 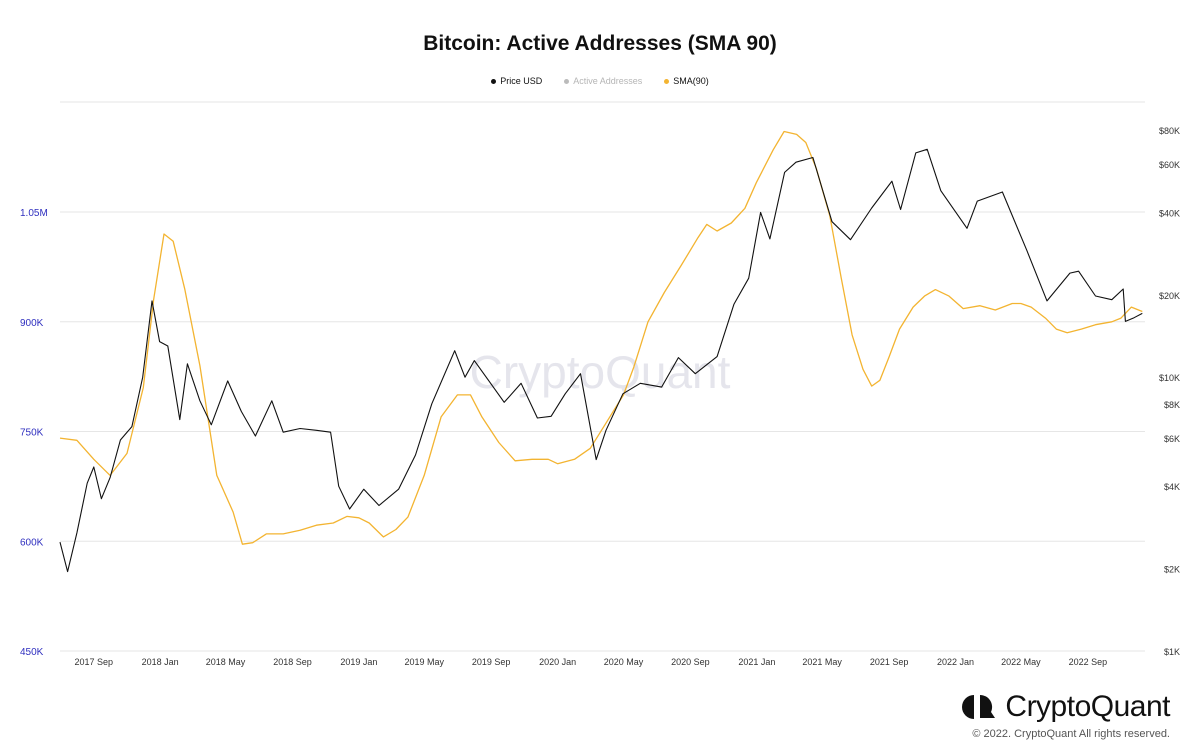 What do you see at coordinates (1088, 662) in the screenshot?
I see `x-tick-label: 2022 Sep` at bounding box center [1088, 662].